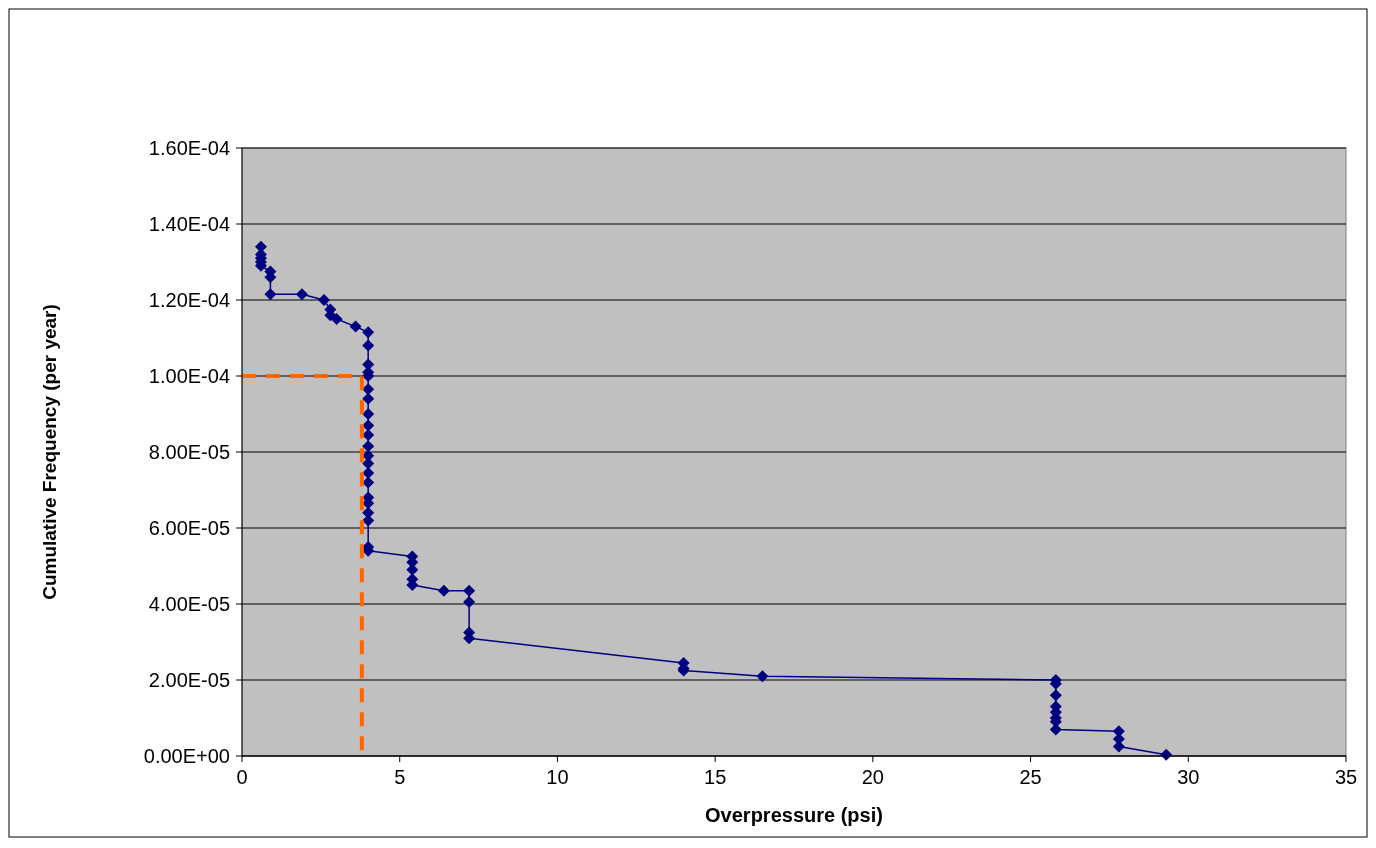 The image size is (1376, 848). What do you see at coordinates (189, 604) in the screenshot?
I see `y-tick-label: 4.00E-05` at bounding box center [189, 604].